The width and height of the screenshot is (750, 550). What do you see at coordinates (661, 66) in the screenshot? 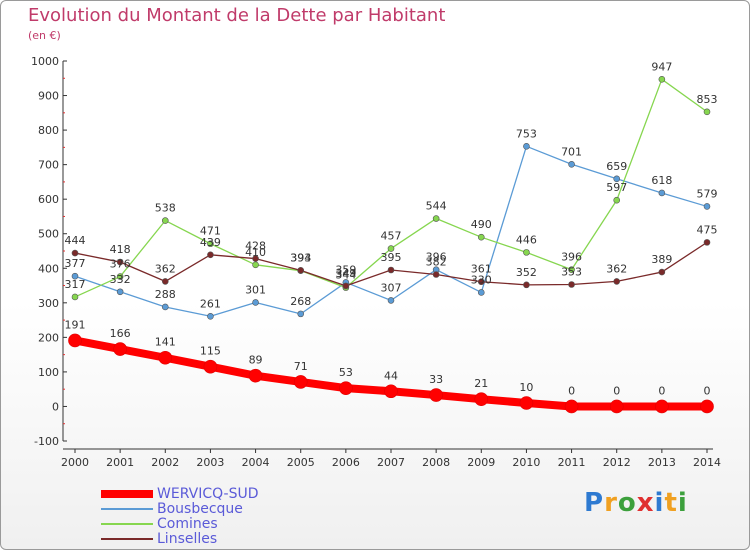
I see `data-label: 947` at bounding box center [661, 66].